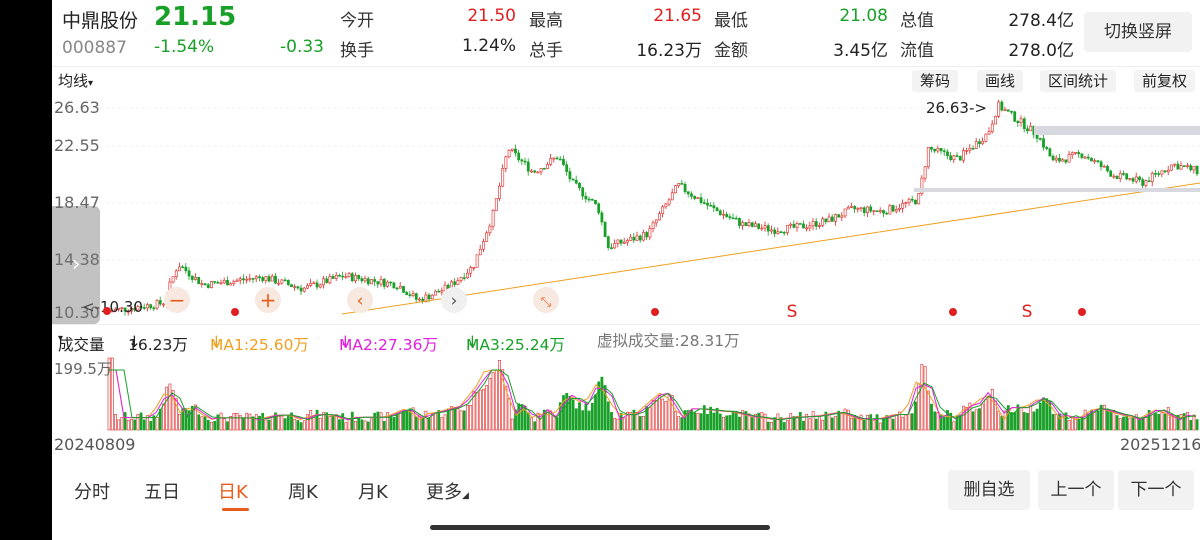  Describe the element at coordinates (76, 265) in the screenshot. I see `side-expand-handle: ›` at that location.